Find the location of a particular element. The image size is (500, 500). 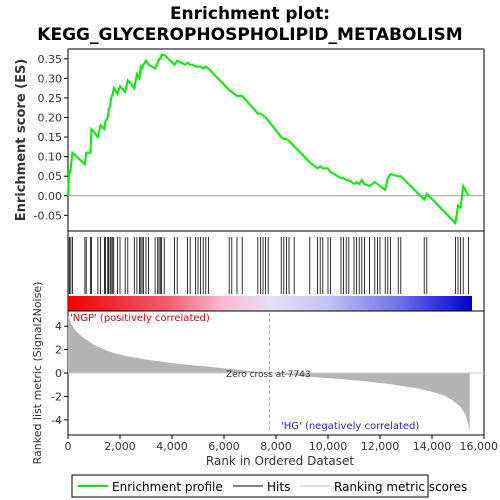

legend-label-enrichment-profile: Enrichment profile is located at coordinates (167, 487).